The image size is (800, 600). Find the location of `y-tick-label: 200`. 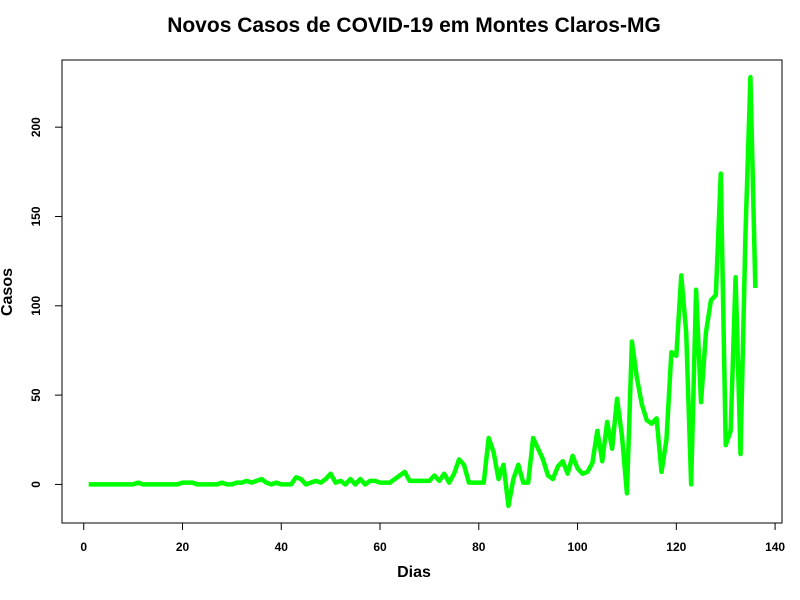

y-tick-label: 200 is located at coordinates (36, 127).